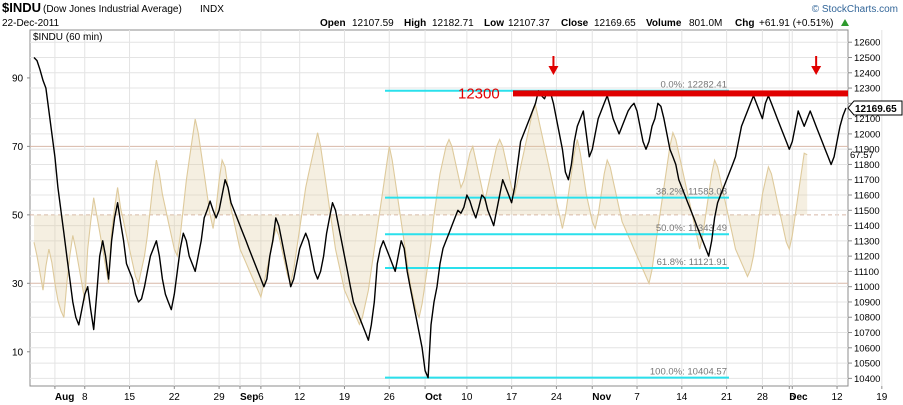 The image size is (903, 405). Describe the element at coordinates (796, 23) in the screenshot. I see `chg-value: +61.91 (+0.51%)` at that location.